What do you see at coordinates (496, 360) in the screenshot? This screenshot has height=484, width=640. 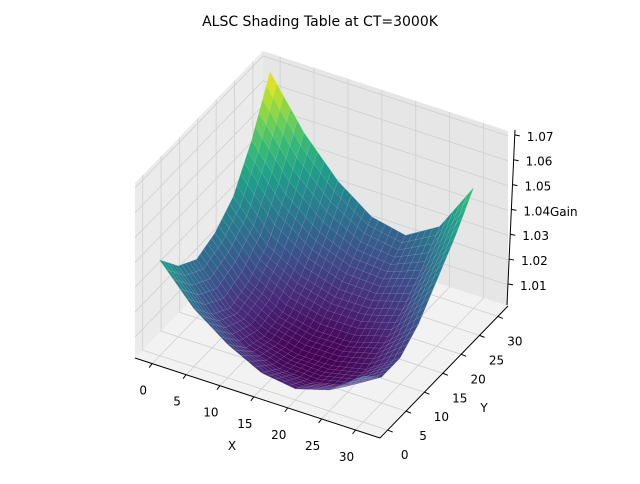 I see `y-tick-label: 25` at bounding box center [496, 360].